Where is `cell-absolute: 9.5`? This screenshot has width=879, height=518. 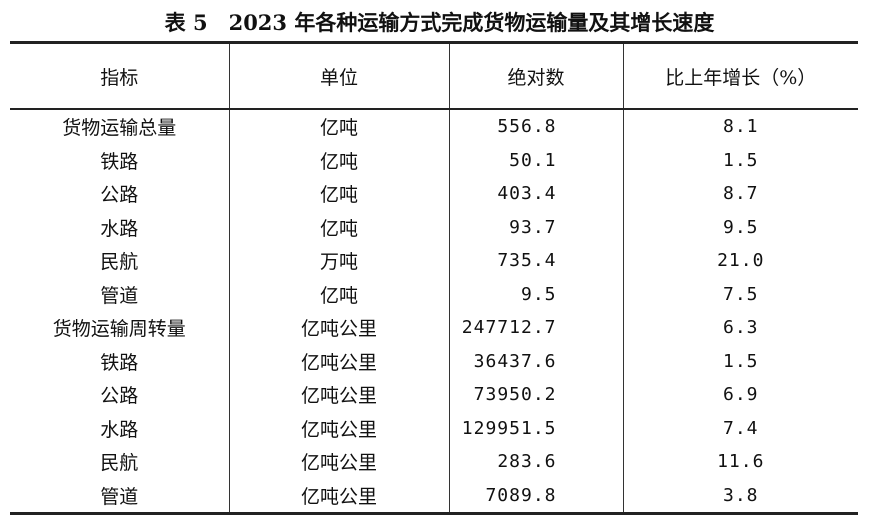
cell-absolute: 9.5 is located at coordinates (535, 294).